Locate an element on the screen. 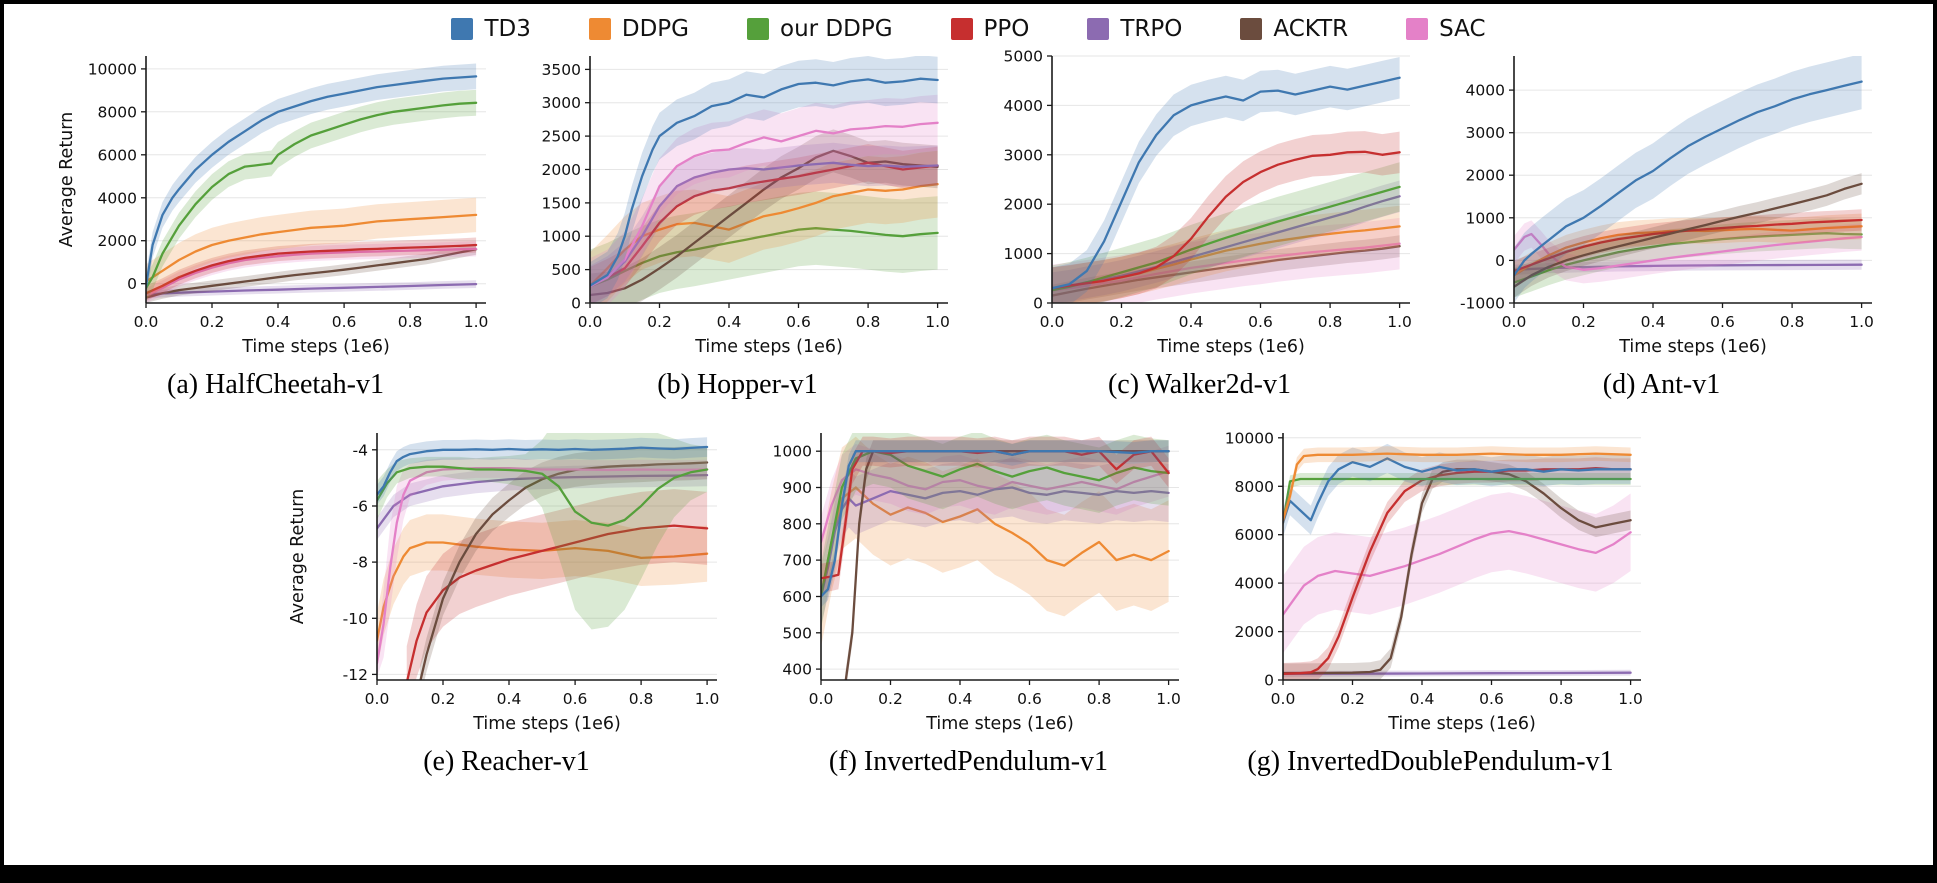 The width and height of the screenshot is (1937, 883). y-tick-label: 3000 is located at coordinates (560, 103).